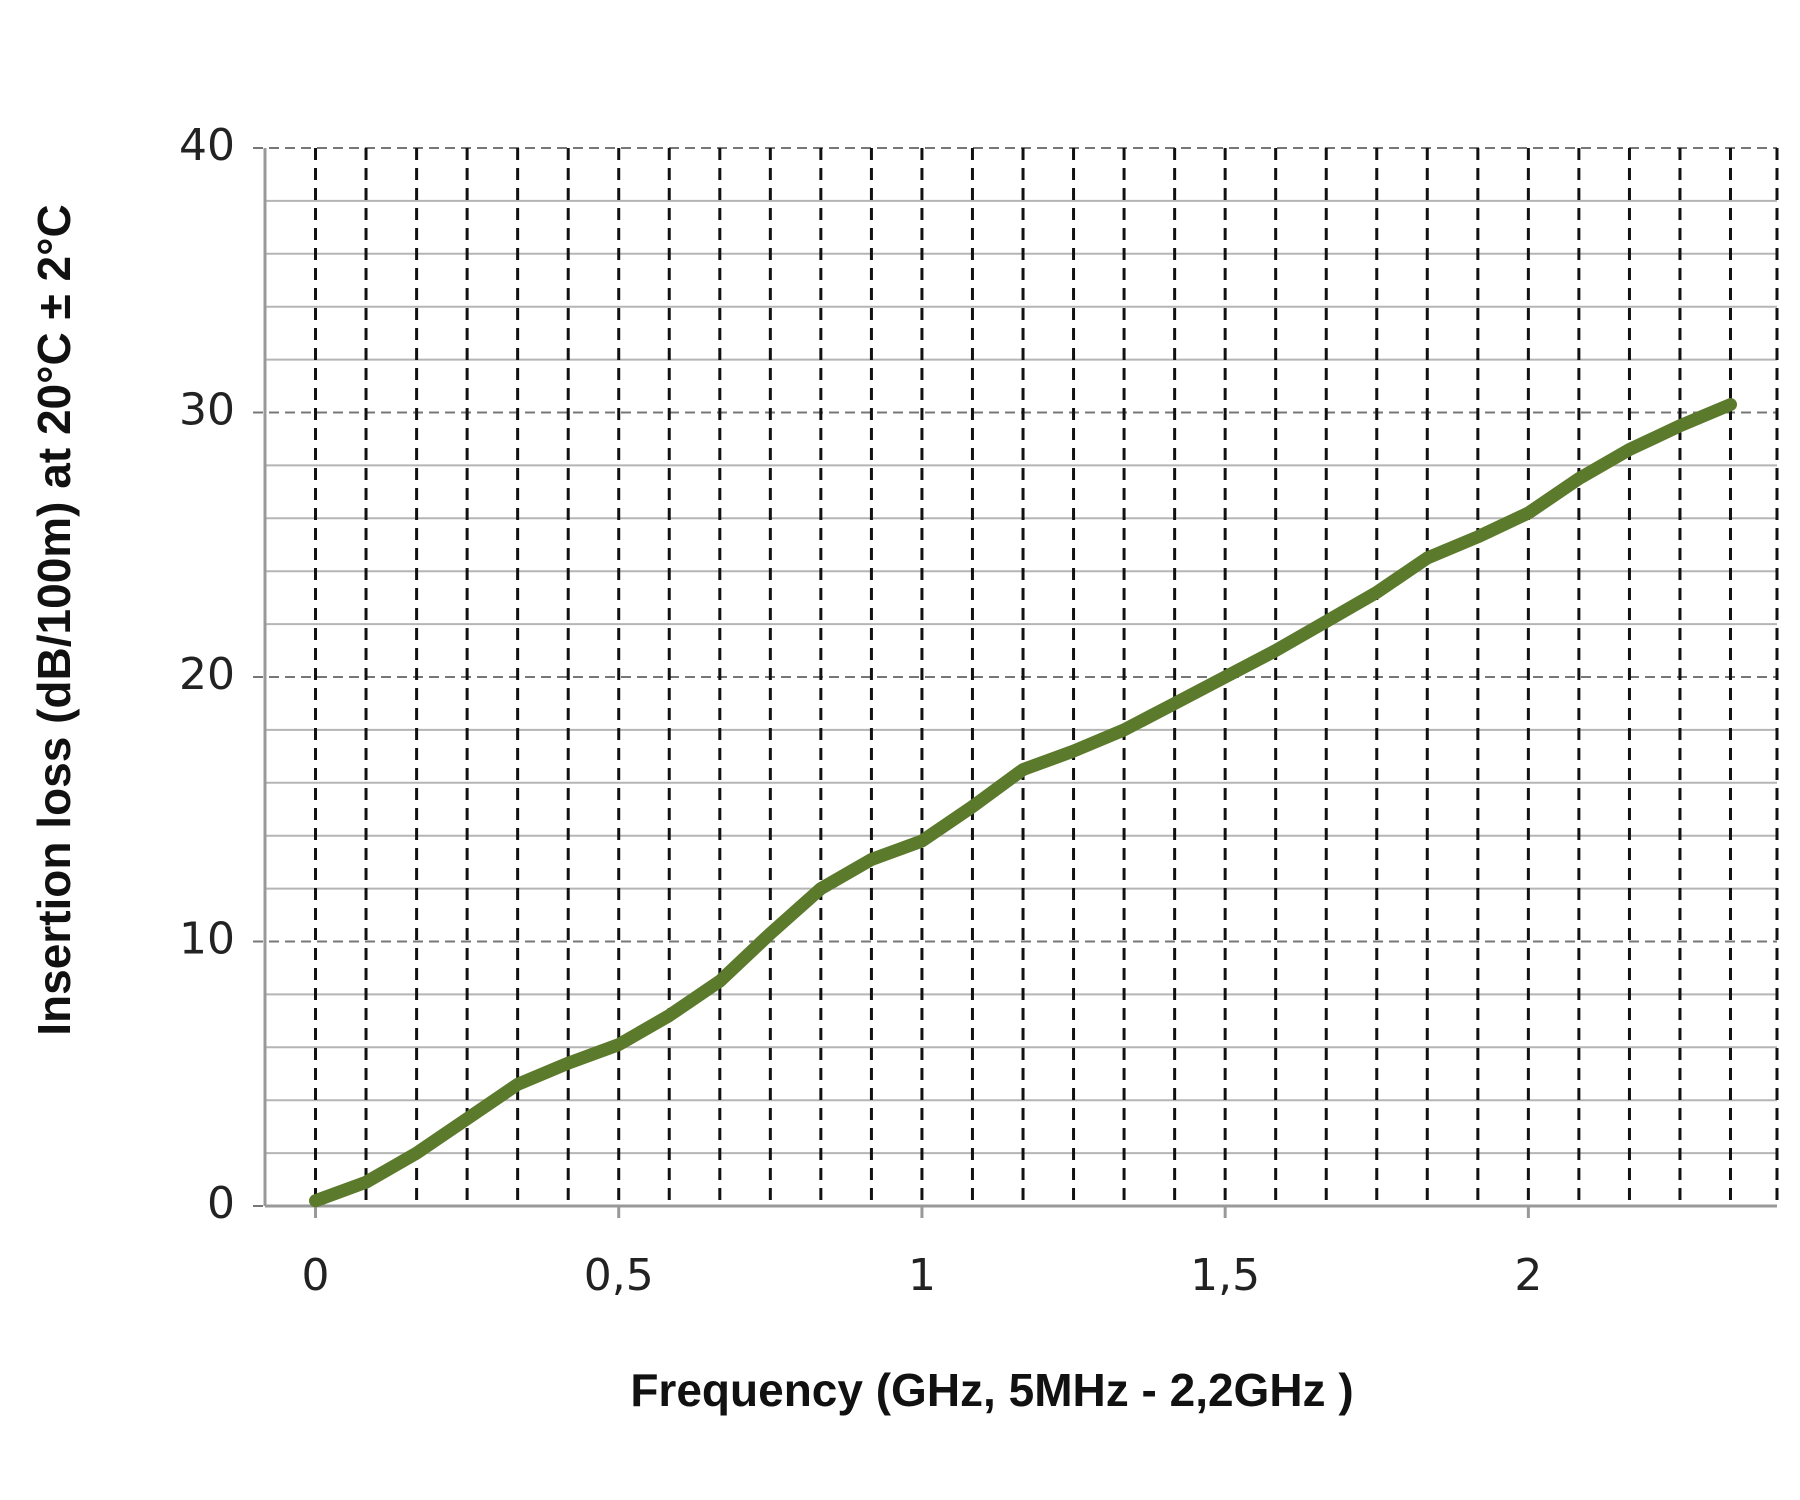  I want to click on y-tick-label: 10, so click(207, 939).